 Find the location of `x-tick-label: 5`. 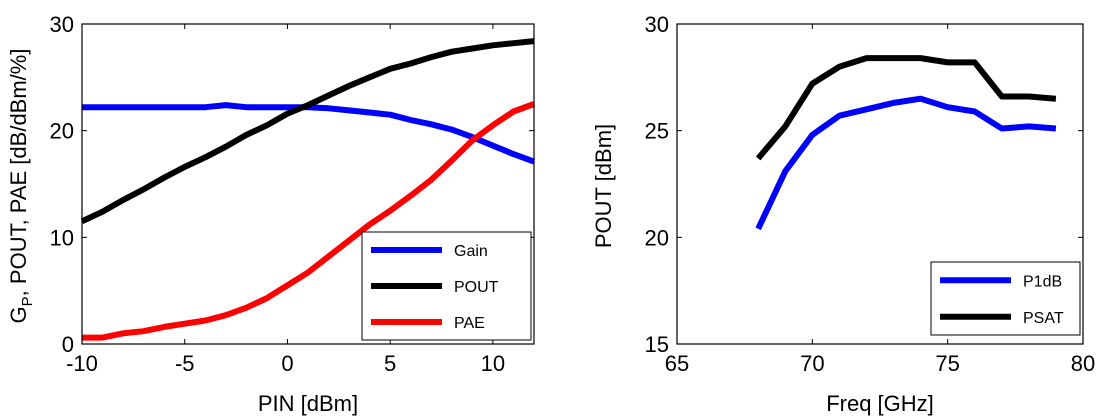

x-tick-label: 5 is located at coordinates (390, 363).